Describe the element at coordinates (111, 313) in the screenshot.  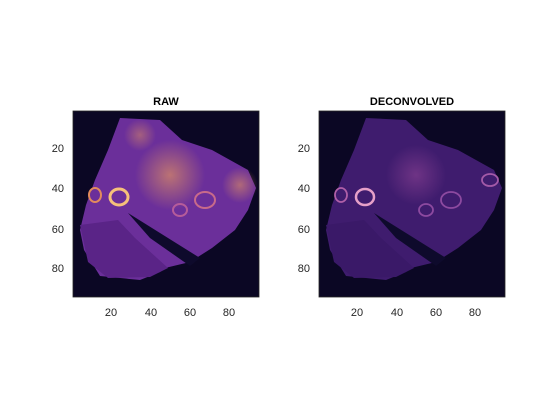
I see `raw-xtick-20: 20` at that location.